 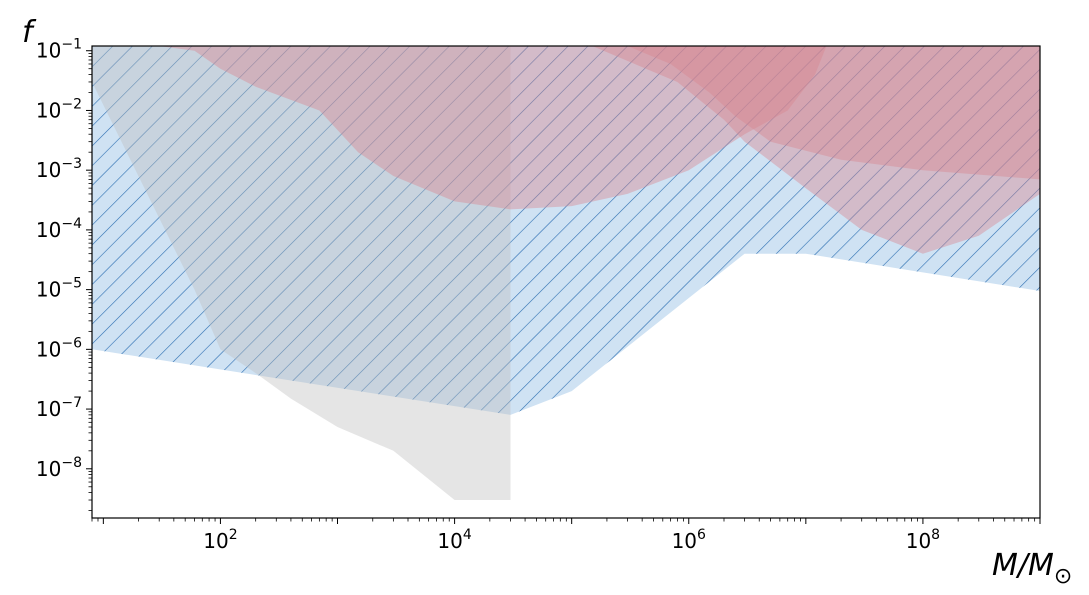 What do you see at coordinates (220, 540) in the screenshot?
I see `x-tick-label: 10²` at bounding box center [220, 540].